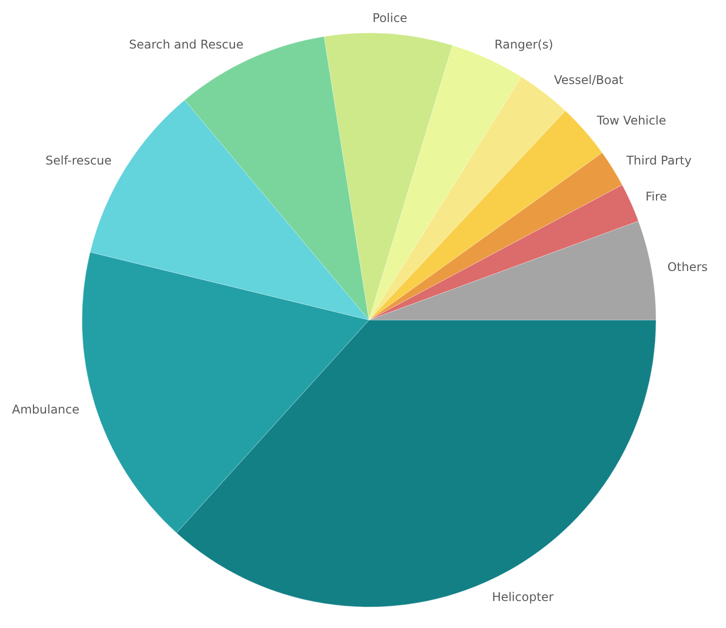 Image resolution: width=726 pixels, height=628 pixels. Describe the element at coordinates (631, 121) in the screenshot. I see `slice-label: Tow Vehicle` at that location.